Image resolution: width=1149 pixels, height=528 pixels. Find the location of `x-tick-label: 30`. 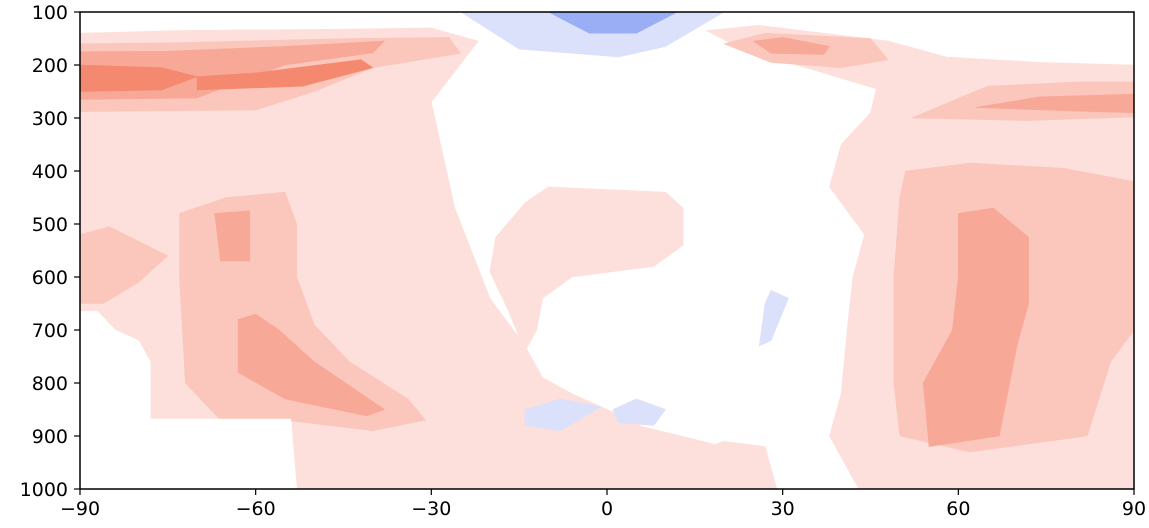

x-tick-label: 30 is located at coordinates (783, 509).